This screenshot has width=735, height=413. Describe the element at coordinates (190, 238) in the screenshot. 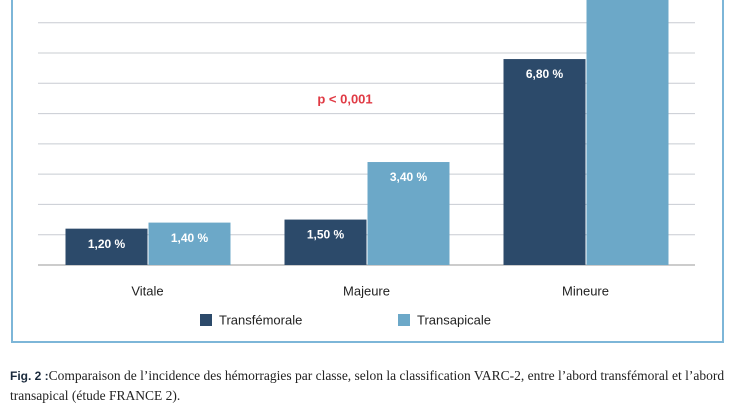

I see `value-label: 1,40 %` at that location.